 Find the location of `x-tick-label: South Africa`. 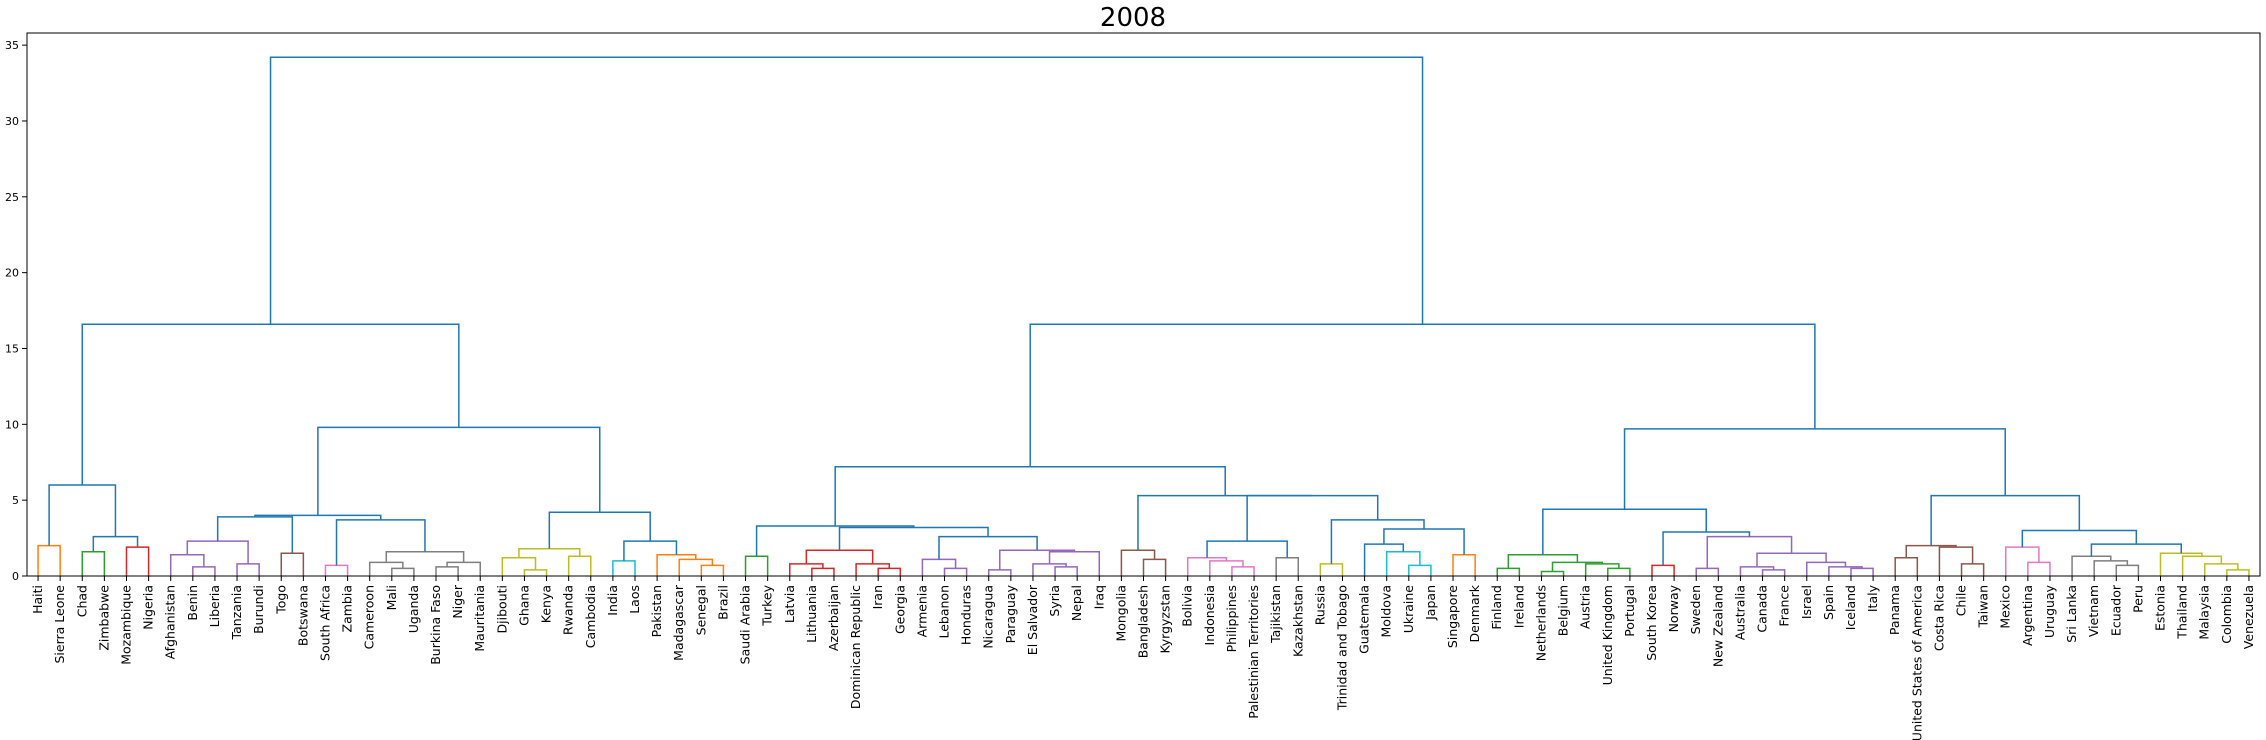

x-tick-label: South Africa is located at coordinates (324, 623).